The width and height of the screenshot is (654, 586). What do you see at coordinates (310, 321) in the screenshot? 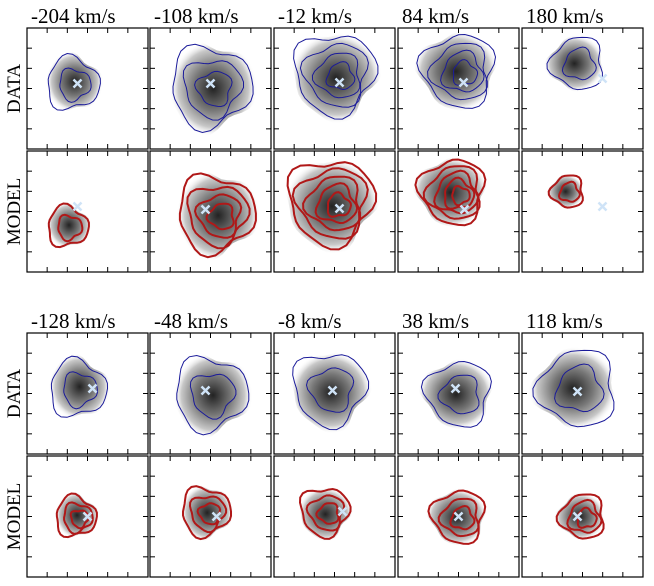
I see `velocity-label: -8 km/s` at bounding box center [310, 321].